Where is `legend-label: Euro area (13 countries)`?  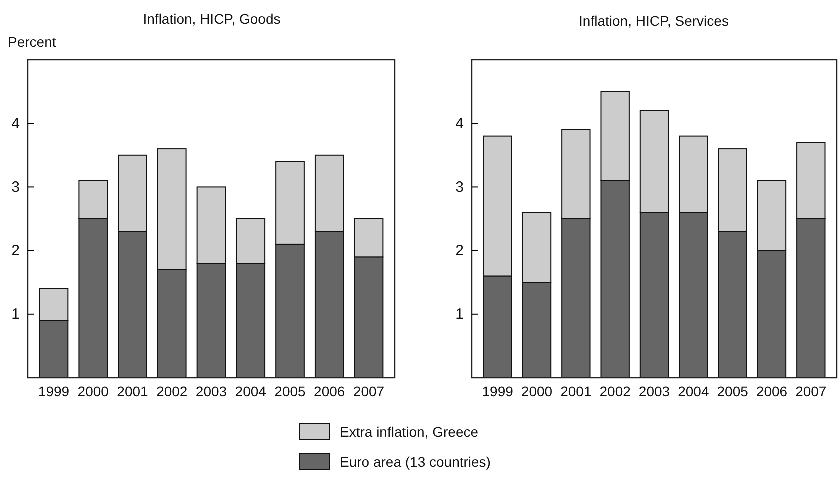 legend-label: Euro area (13 countries) is located at coordinates (415, 462).